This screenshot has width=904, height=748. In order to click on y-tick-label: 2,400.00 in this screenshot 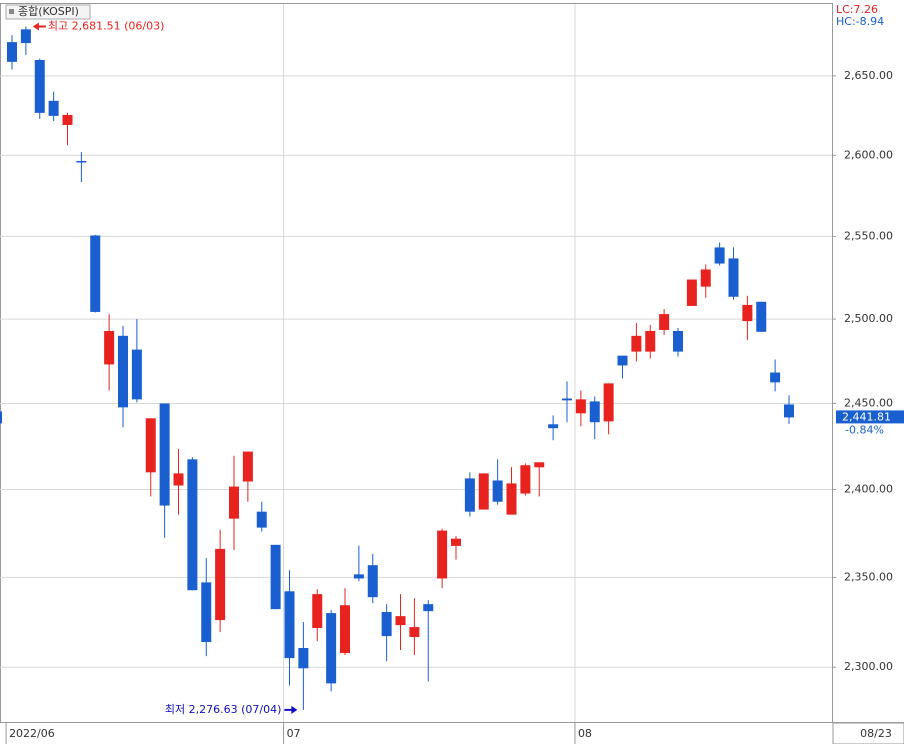, I will do `click(868, 489)`.